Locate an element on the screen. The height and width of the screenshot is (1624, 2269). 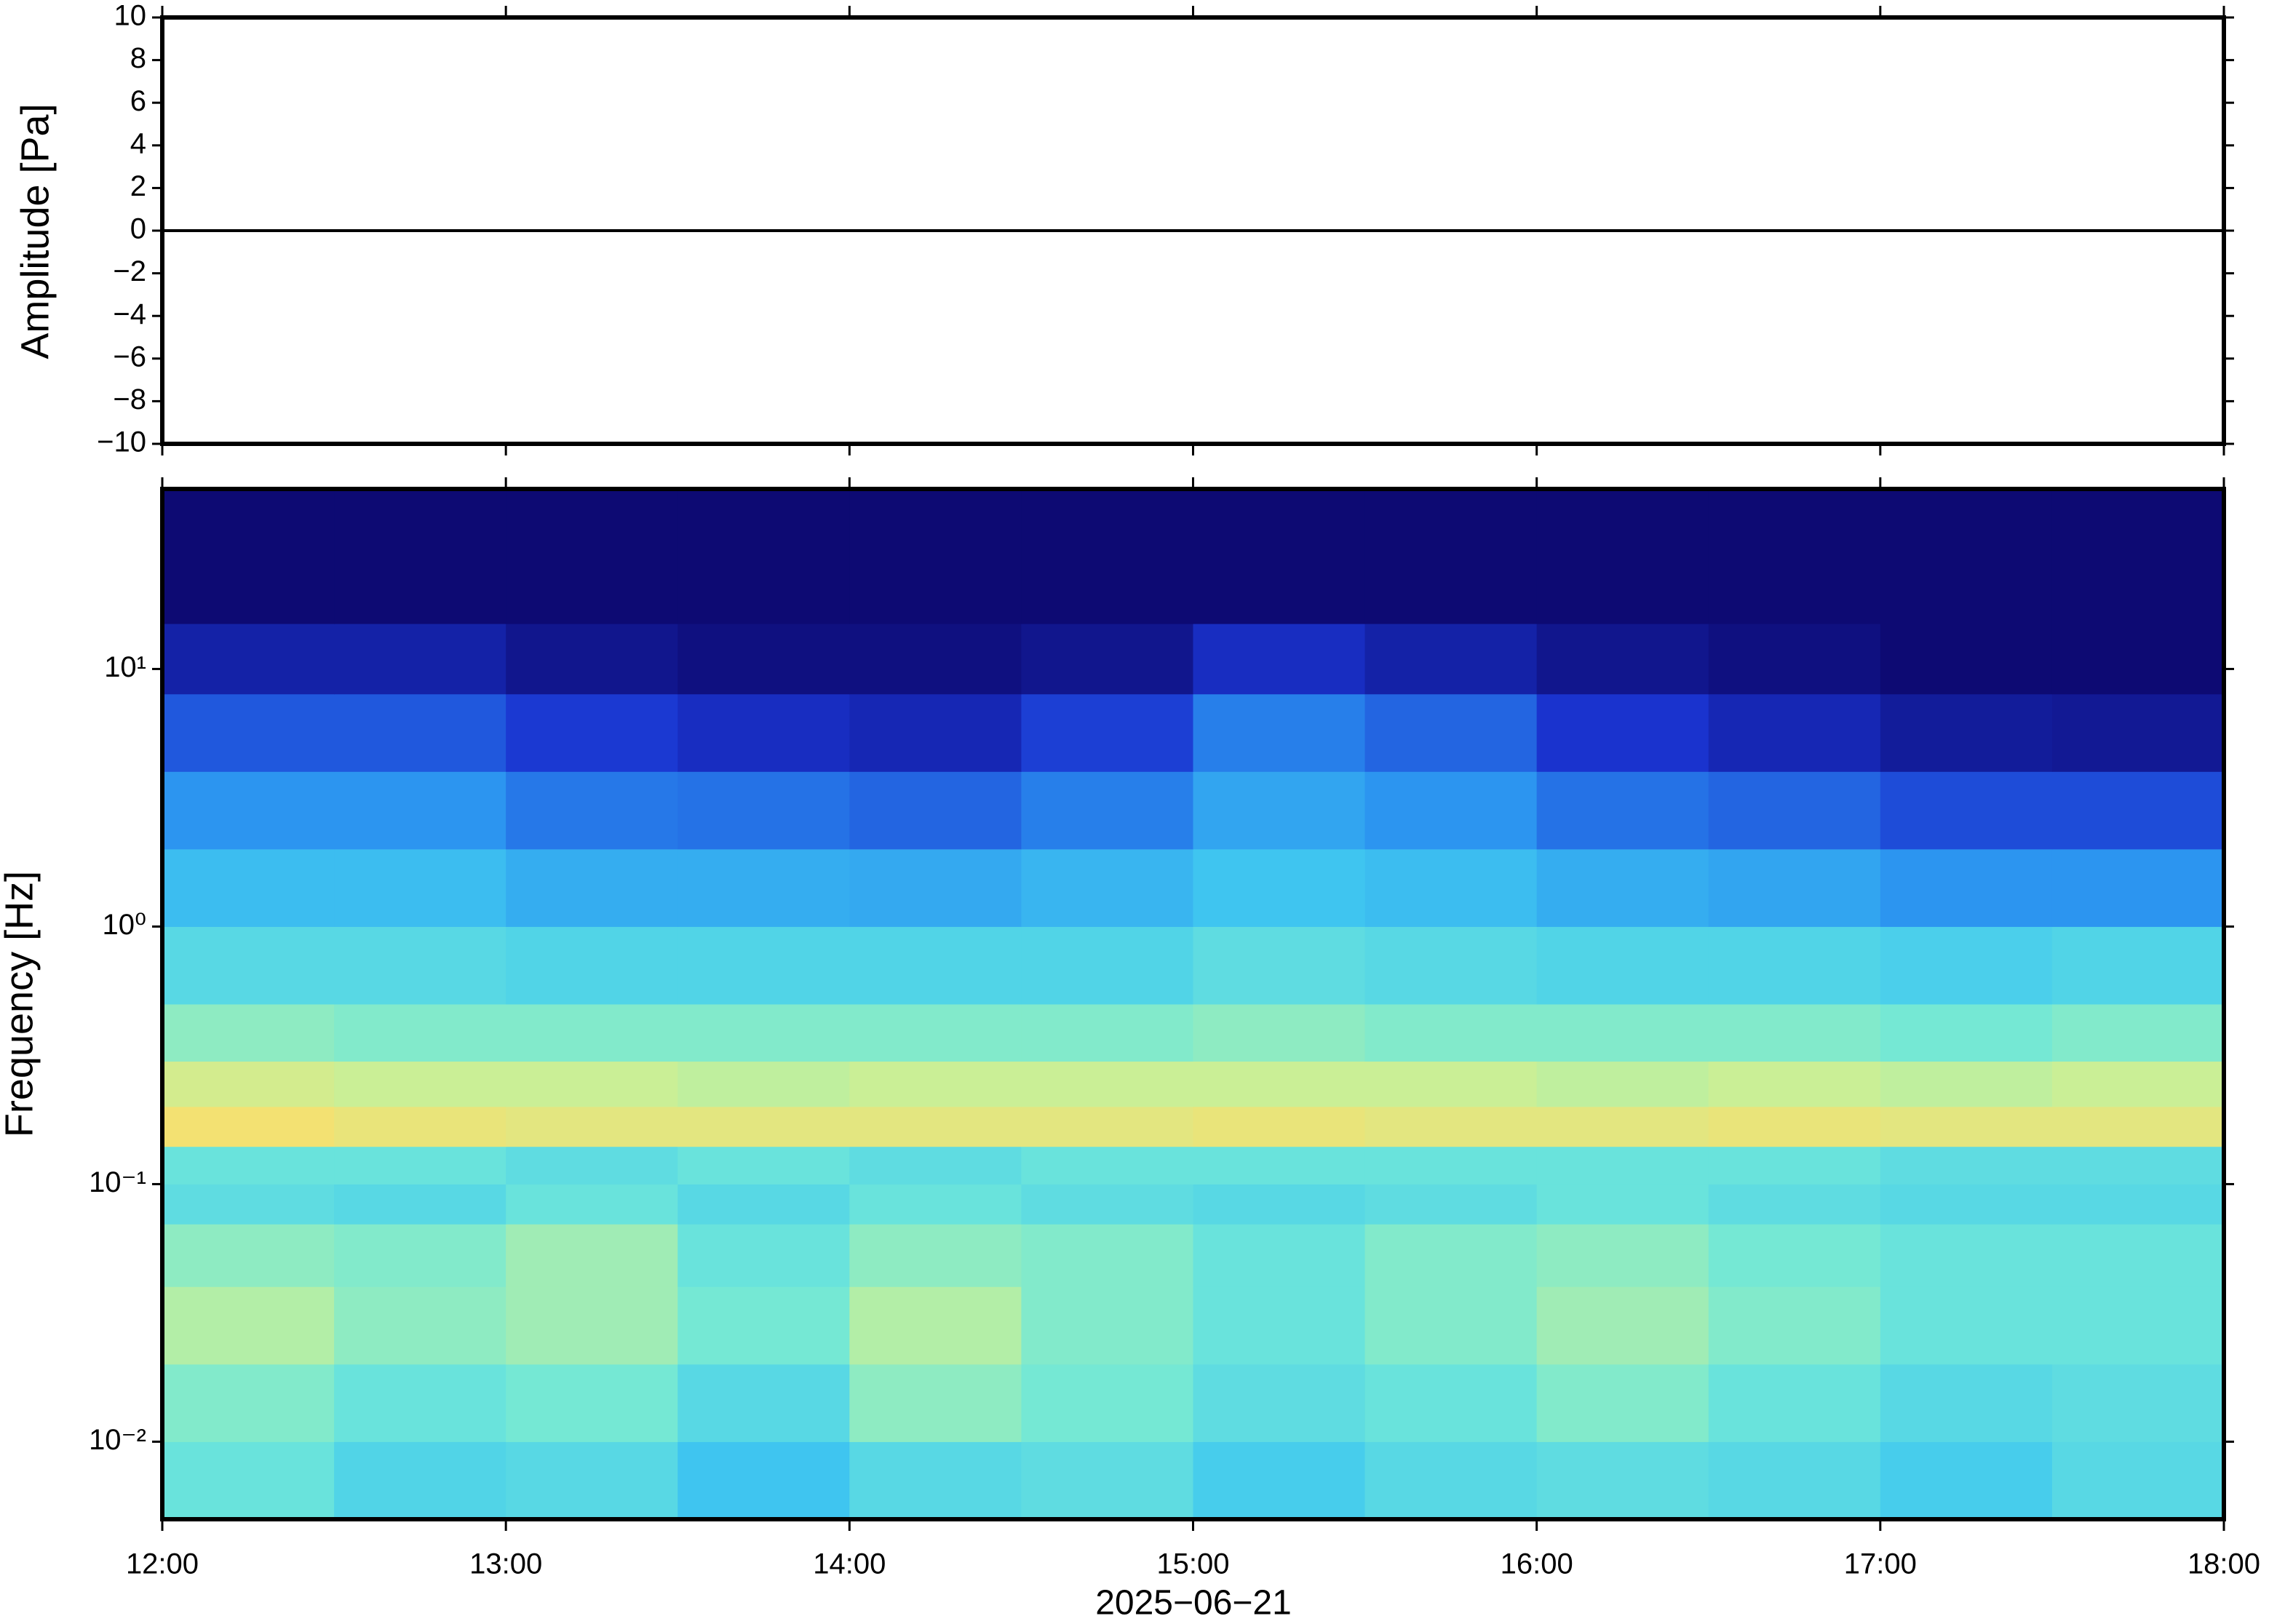
y-tick-label: 10 is located at coordinates (130, 16).